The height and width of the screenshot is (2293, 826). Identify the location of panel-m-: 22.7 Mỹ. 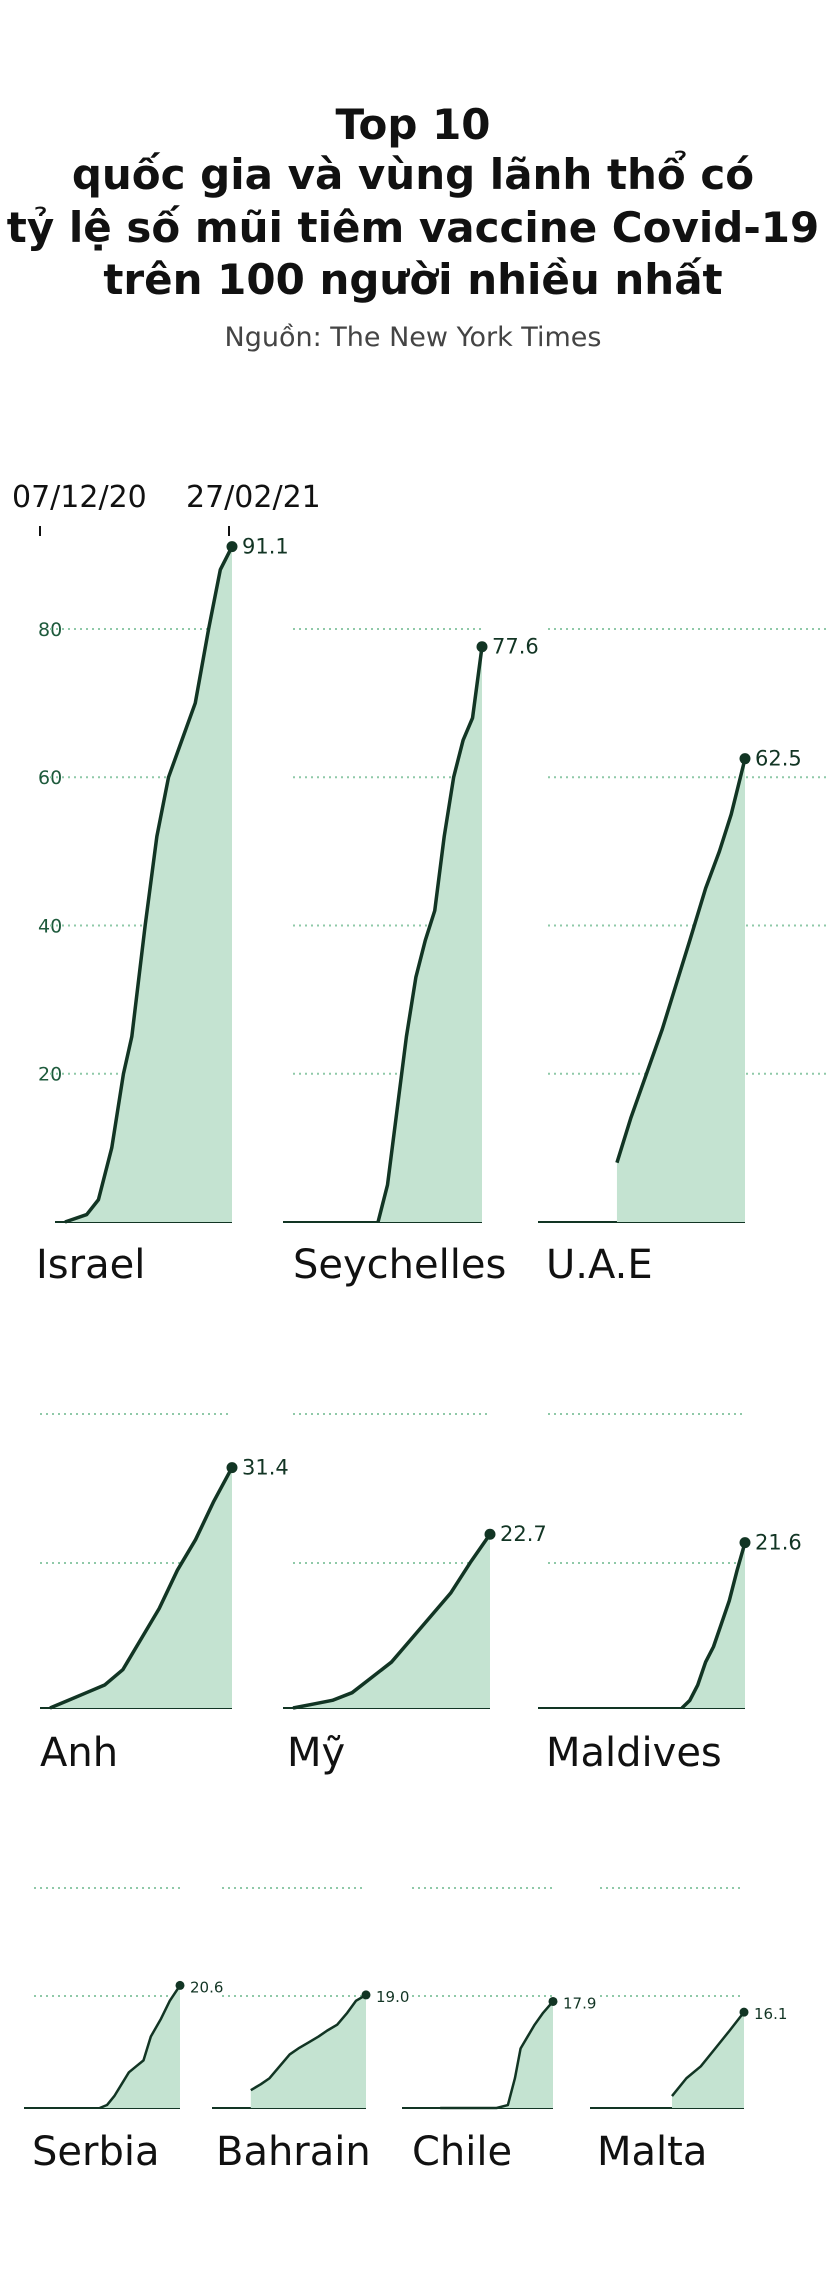
(415, 1649).